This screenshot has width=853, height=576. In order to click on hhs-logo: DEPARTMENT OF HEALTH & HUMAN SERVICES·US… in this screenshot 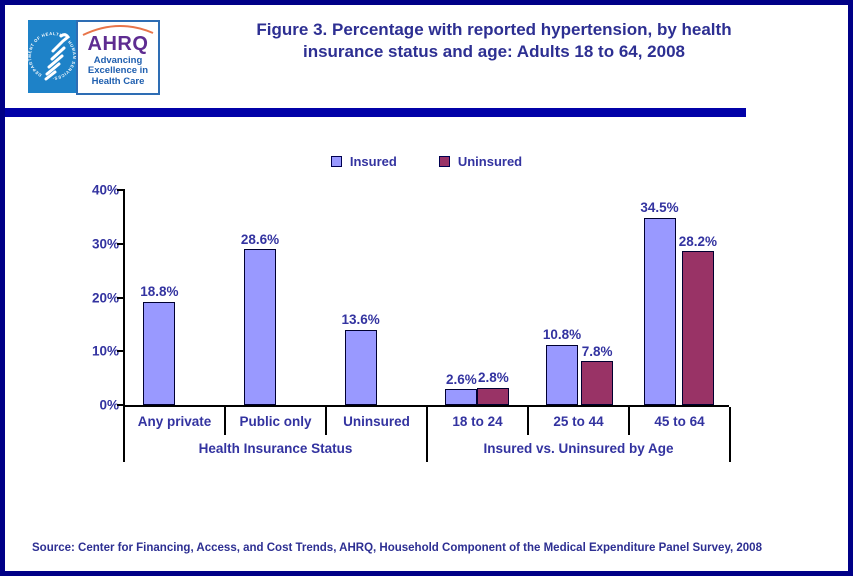, I will do `click(52, 56)`.